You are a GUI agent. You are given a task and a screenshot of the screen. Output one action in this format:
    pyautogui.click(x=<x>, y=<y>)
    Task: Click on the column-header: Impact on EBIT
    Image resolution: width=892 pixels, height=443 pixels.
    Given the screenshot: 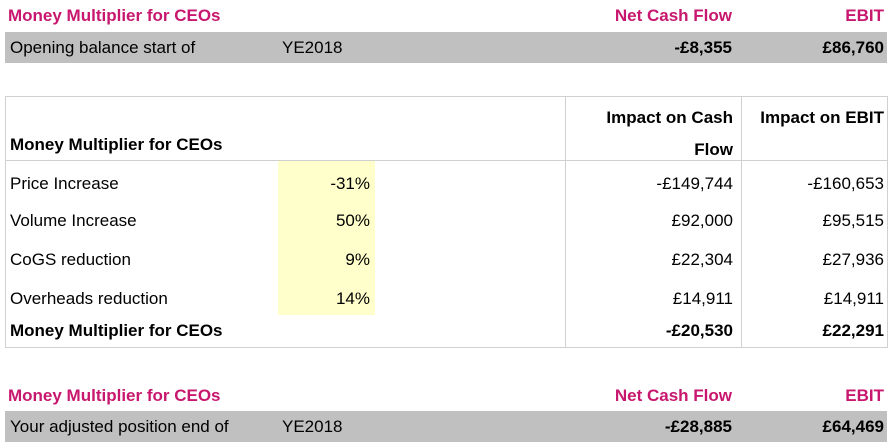 What is the action you would take?
    pyautogui.click(x=822, y=117)
    